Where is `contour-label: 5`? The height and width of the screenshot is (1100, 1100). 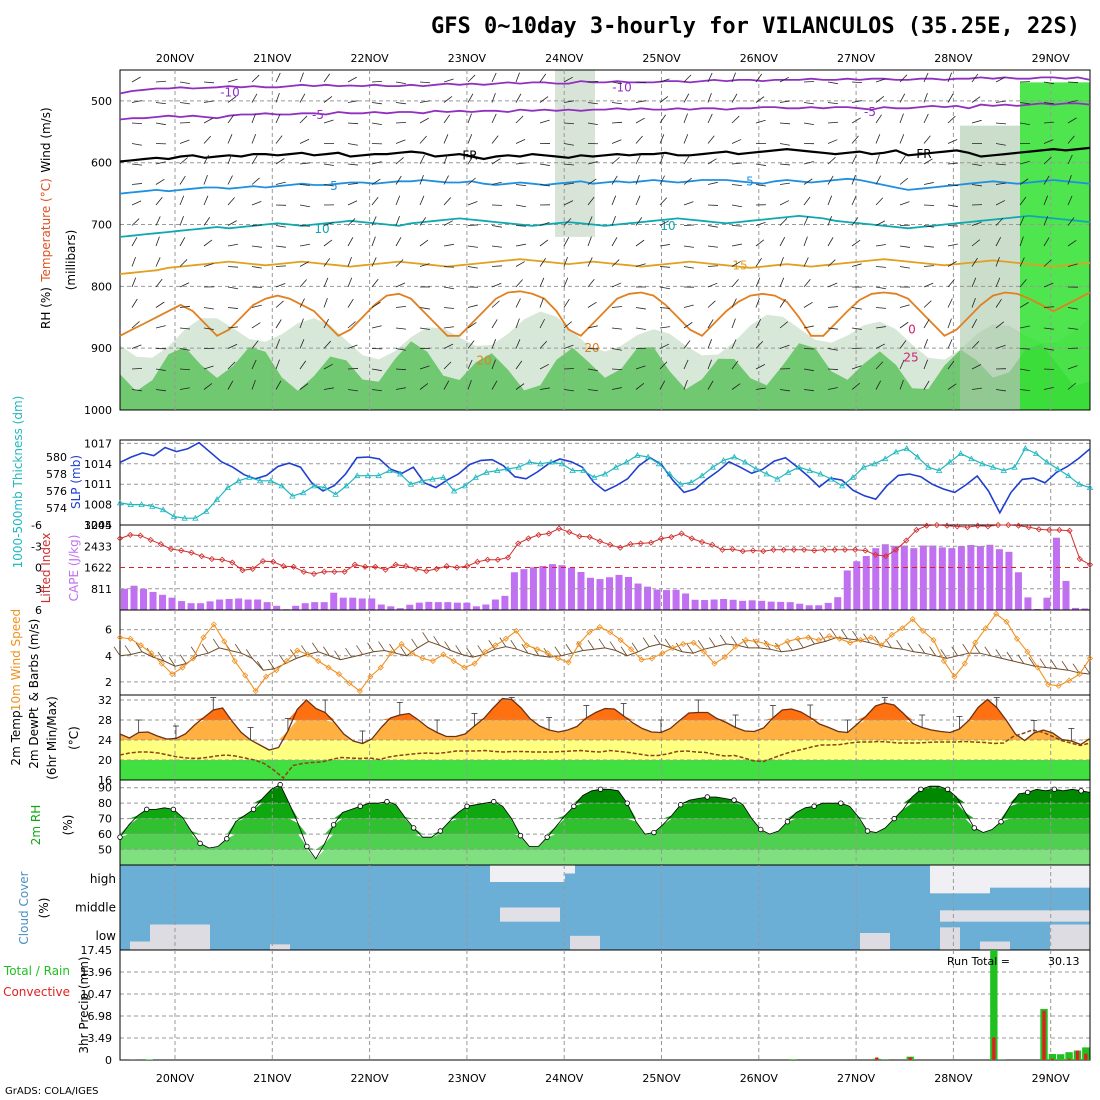 contour-label: 5 is located at coordinates (750, 181).